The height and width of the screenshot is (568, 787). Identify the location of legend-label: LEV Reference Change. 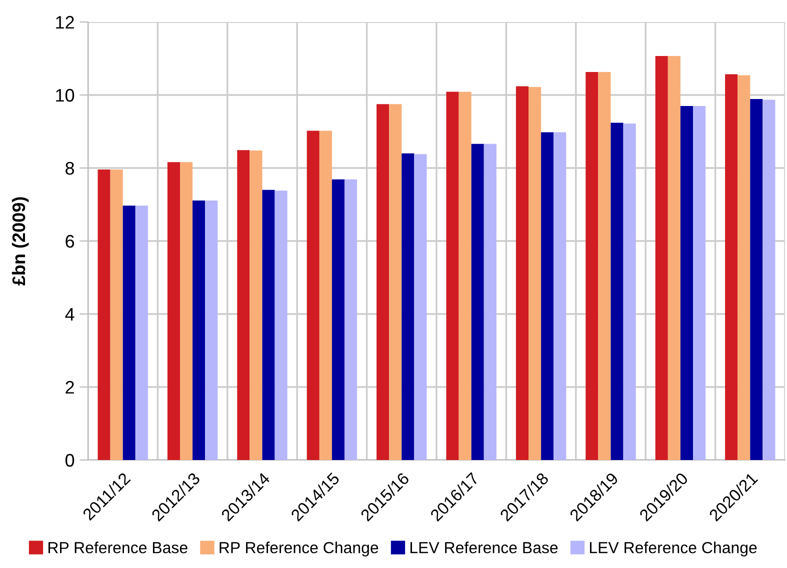
(673, 549).